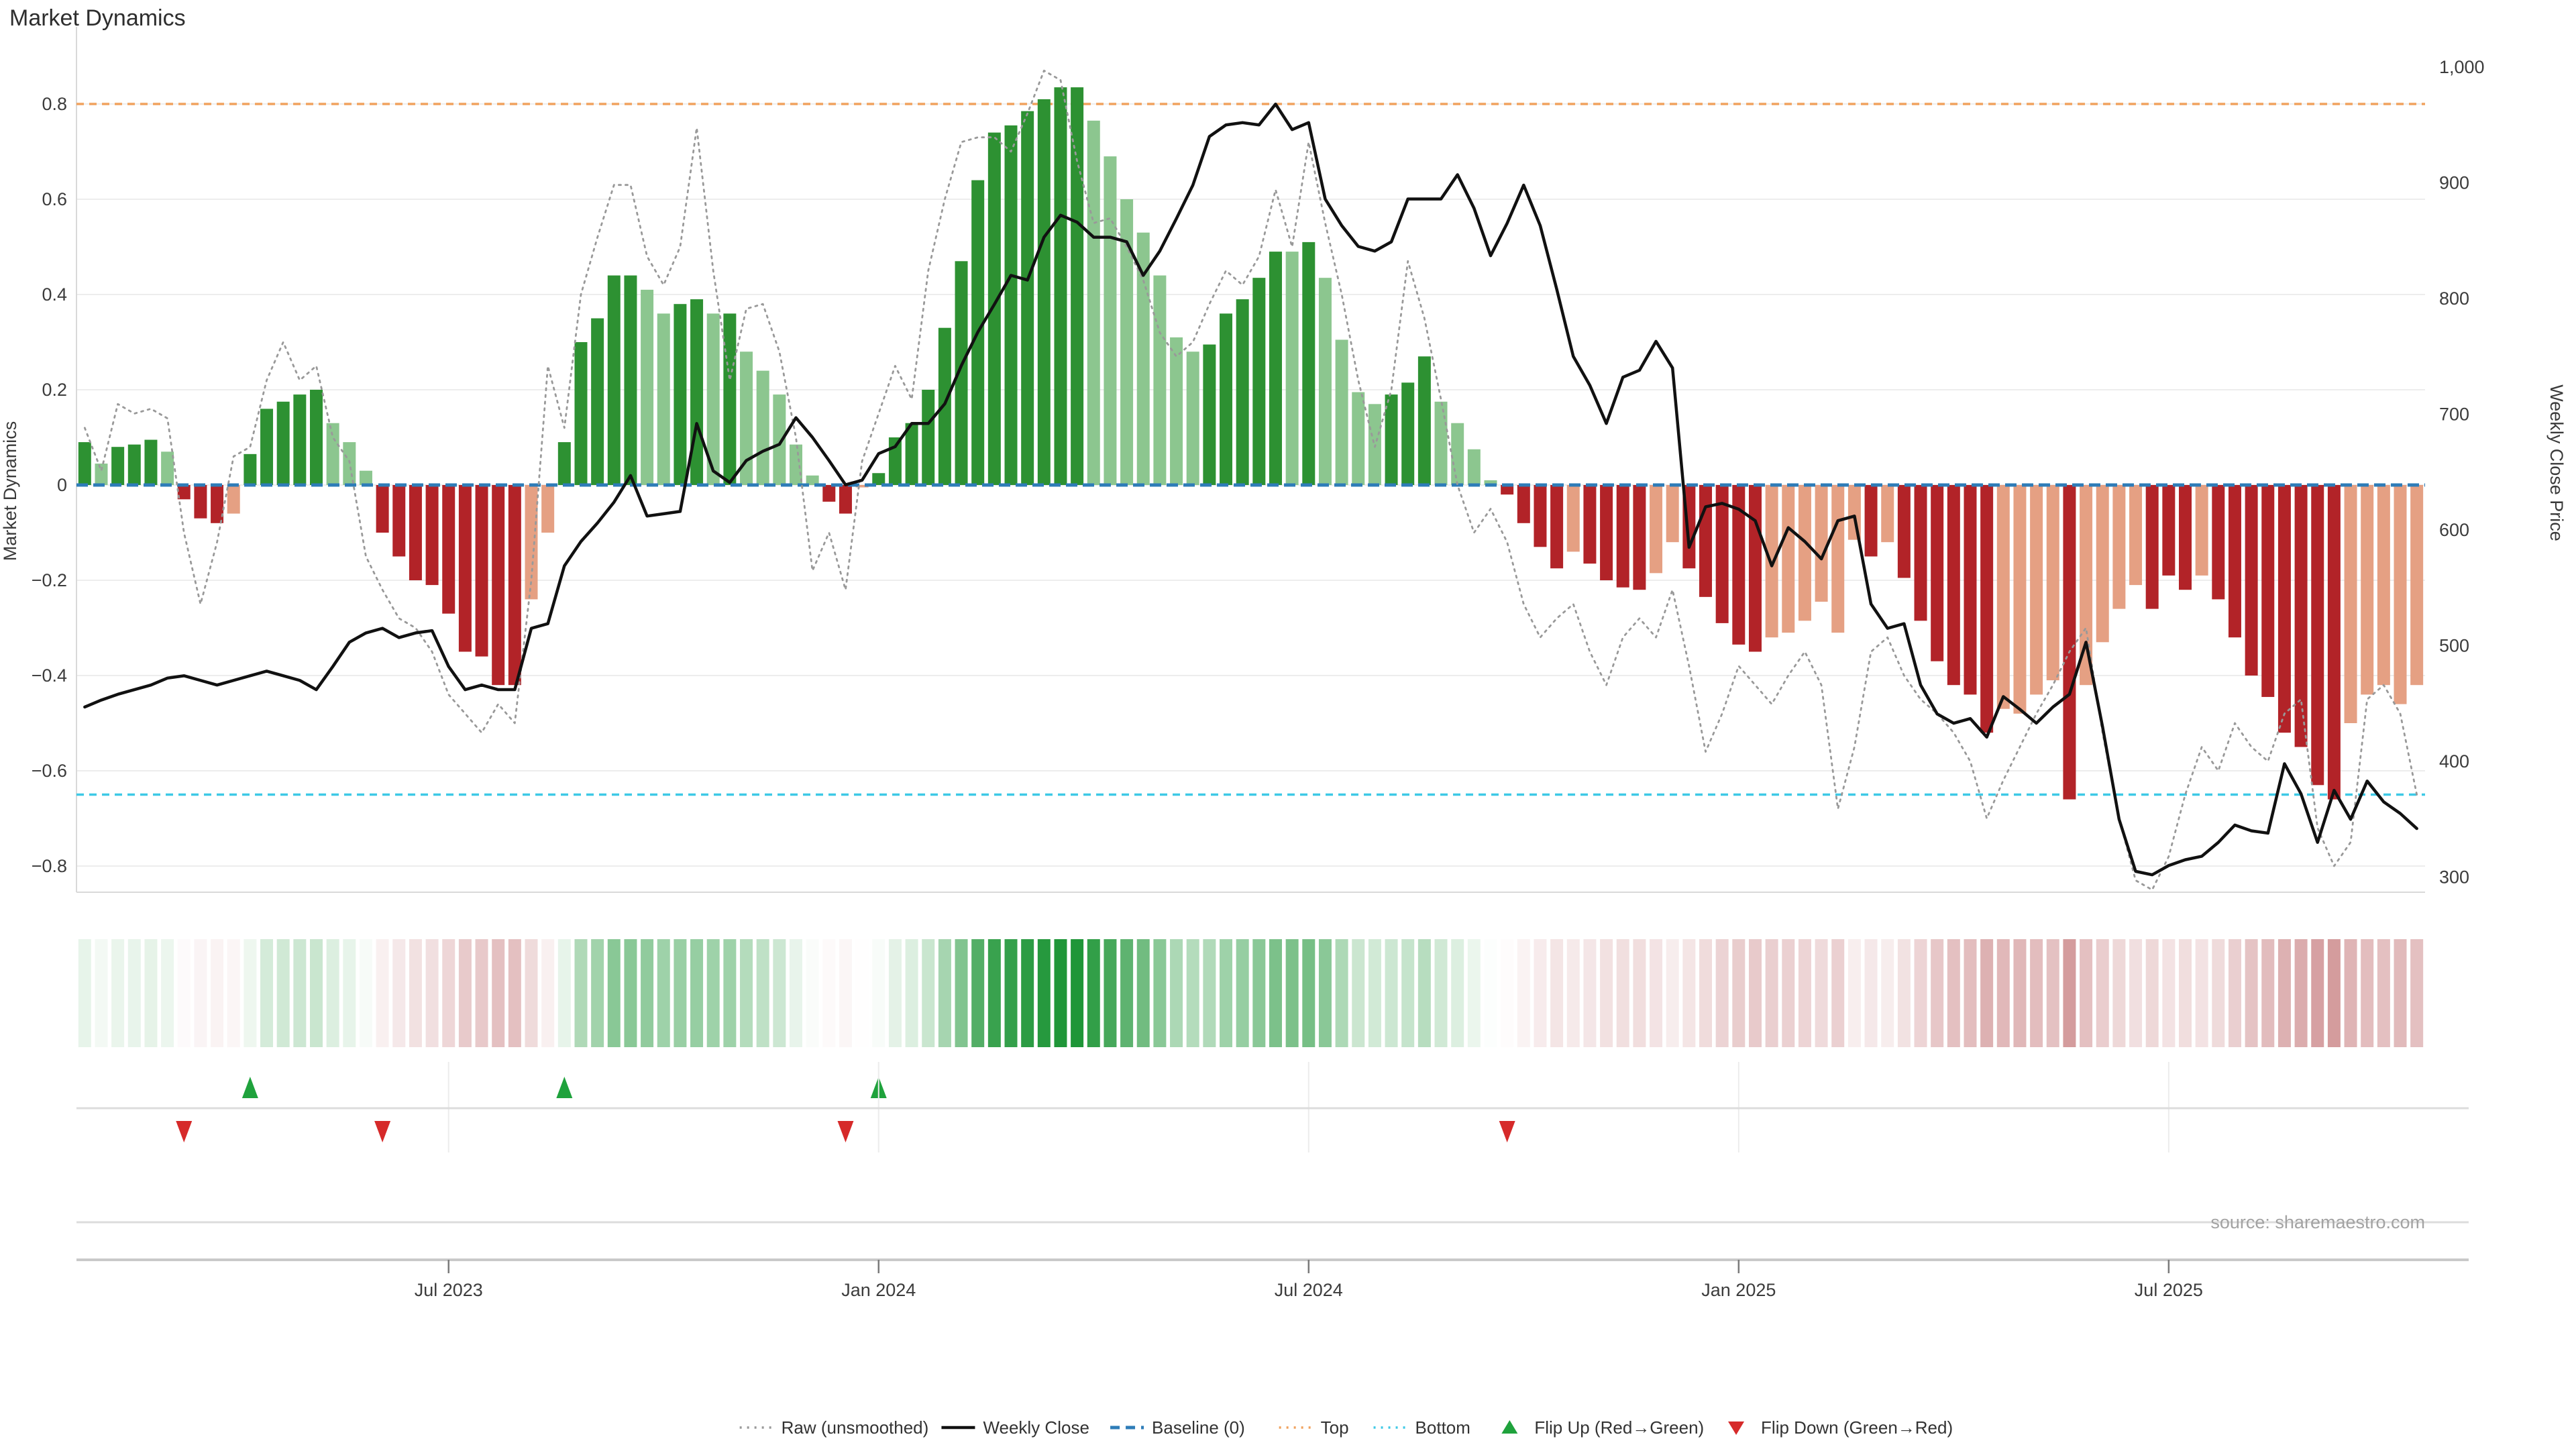  What do you see at coordinates (855, 1427) in the screenshot?
I see `legend-label: Raw (unsmoothed)` at bounding box center [855, 1427].